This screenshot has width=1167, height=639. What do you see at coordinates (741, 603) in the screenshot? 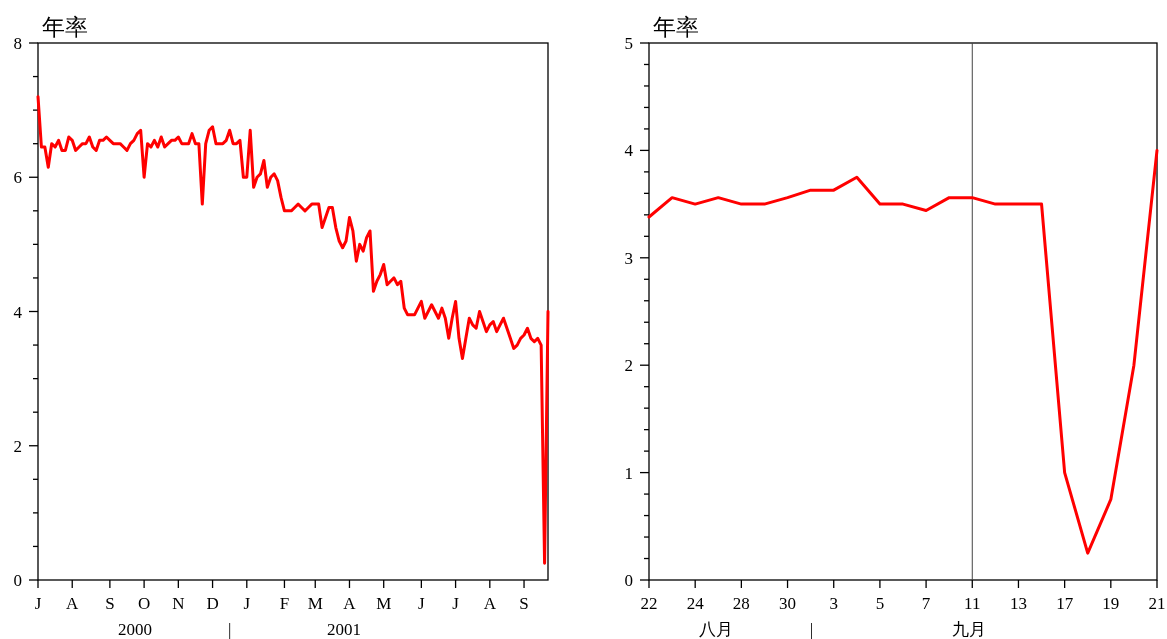
I see `x-tick-label: 28` at bounding box center [741, 603].